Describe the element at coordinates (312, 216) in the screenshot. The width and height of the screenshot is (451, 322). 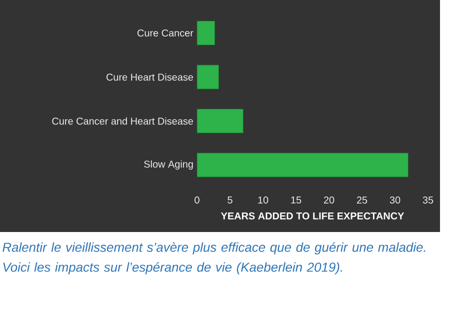
I see `x-axis-title: YEARS ADDED TO LIFE EXPECTANCY` at that location.